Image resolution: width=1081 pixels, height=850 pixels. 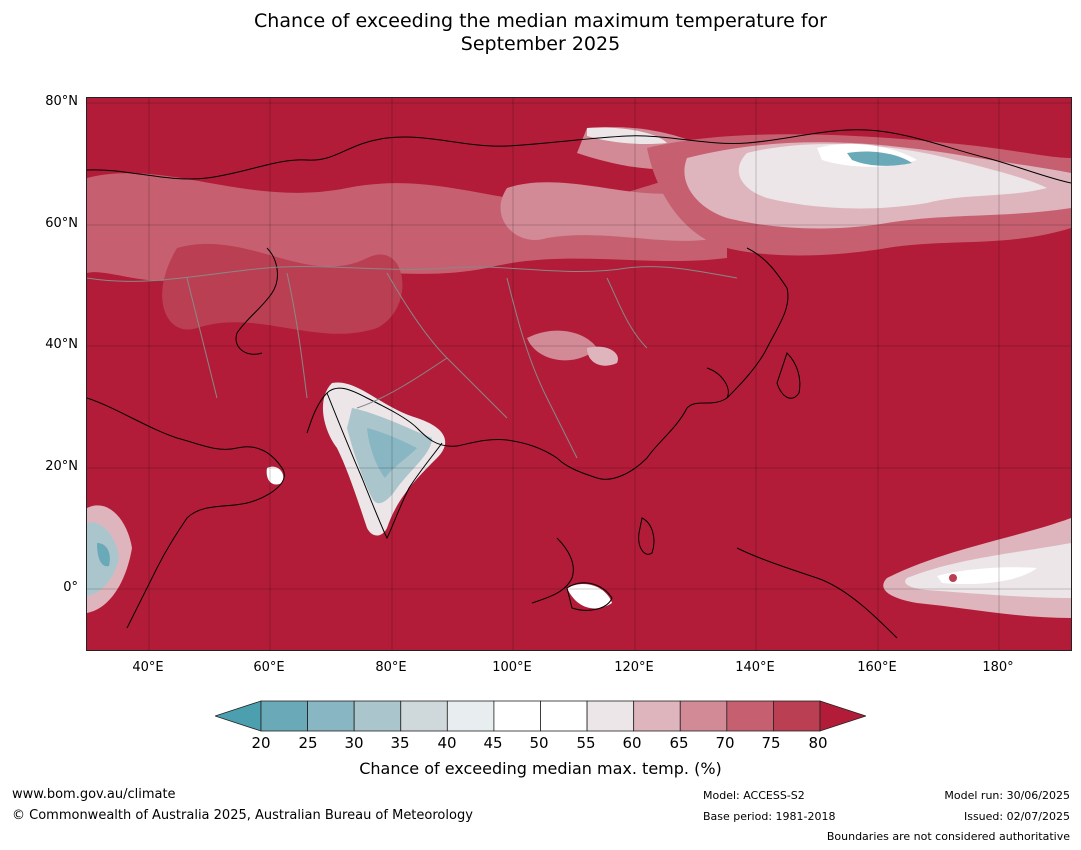 What do you see at coordinates (61, 344) in the screenshot?
I see `lat-label-40n: 40°N` at bounding box center [61, 344].